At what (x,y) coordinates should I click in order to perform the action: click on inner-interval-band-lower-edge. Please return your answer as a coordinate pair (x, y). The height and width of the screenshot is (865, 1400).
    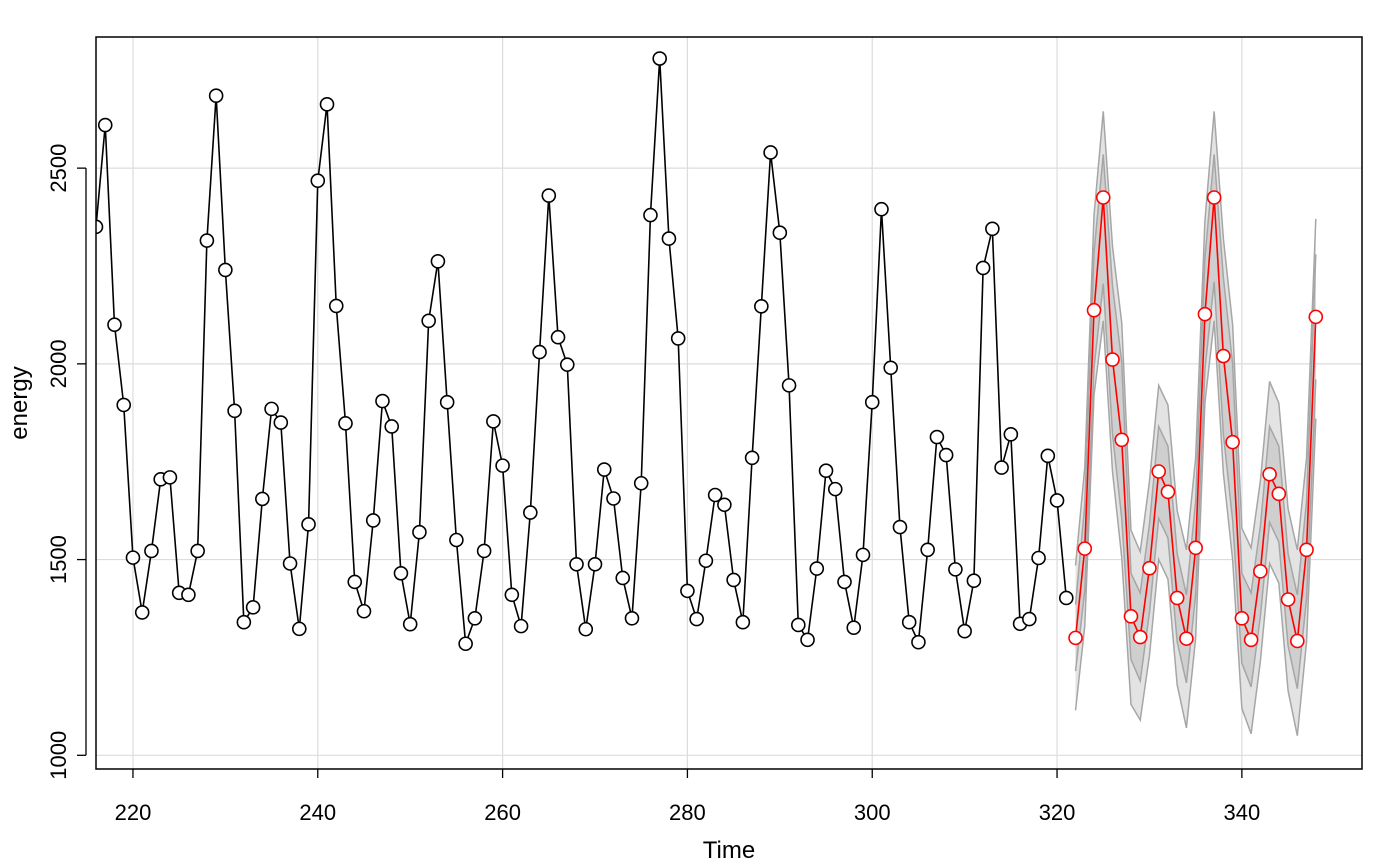
    Looking at the image, I should click on (1195, 485).